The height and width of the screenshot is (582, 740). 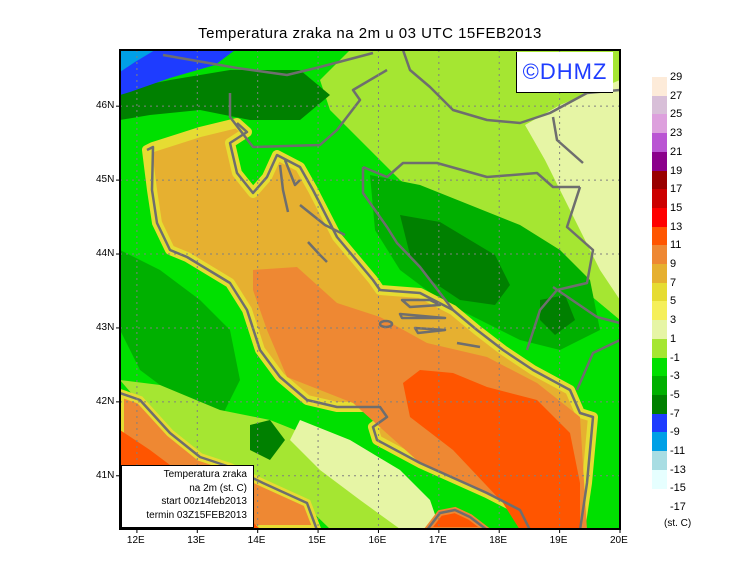 I want to click on lon-label: 15E, so click(x=317, y=540).